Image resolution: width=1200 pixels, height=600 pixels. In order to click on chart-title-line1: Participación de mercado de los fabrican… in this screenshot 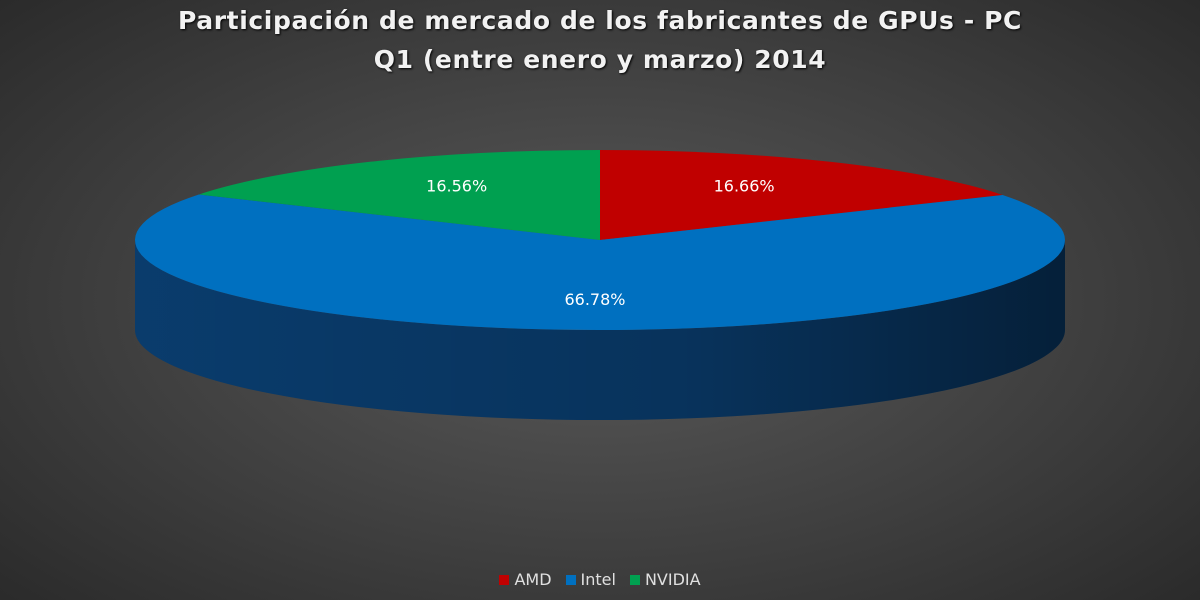, I will do `click(600, 20)`.